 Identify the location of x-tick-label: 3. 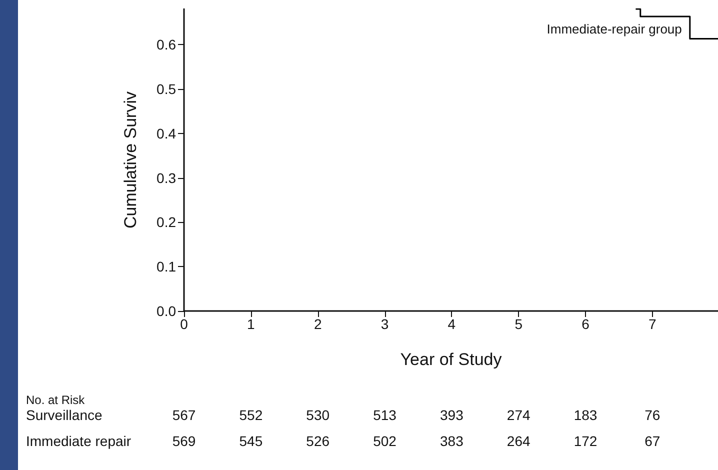
(384, 324).